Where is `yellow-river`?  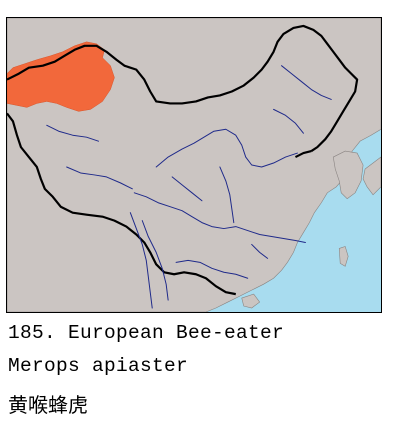 yellow-river is located at coordinates (226, 148).